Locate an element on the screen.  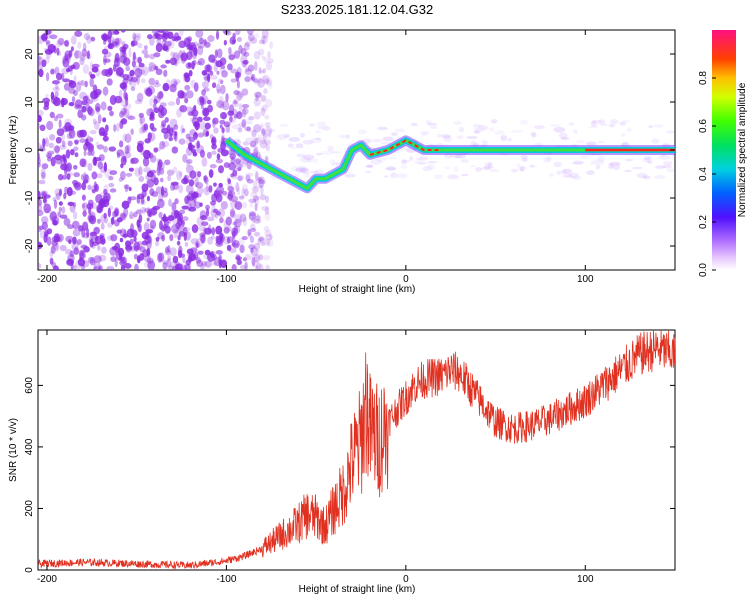
spectrogram-y-axis-label: Frequency (Hz) is located at coordinates (13, 150).